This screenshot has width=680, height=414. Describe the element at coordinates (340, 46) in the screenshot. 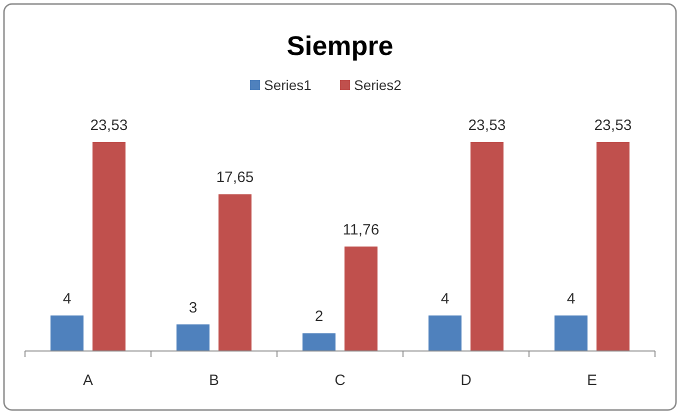

I see `chart-title: Siempre` at that location.